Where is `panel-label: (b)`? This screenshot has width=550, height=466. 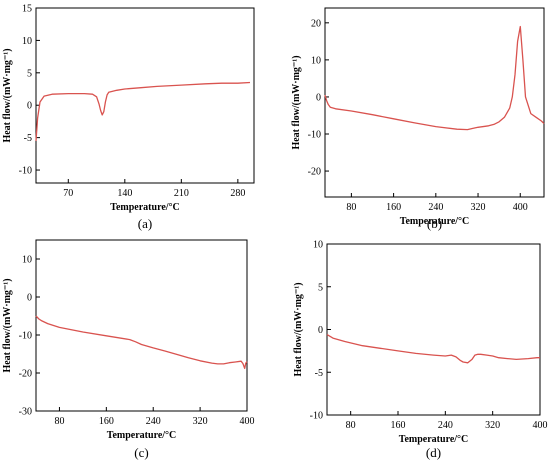
panel-label: (b) is located at coordinates (434, 223).